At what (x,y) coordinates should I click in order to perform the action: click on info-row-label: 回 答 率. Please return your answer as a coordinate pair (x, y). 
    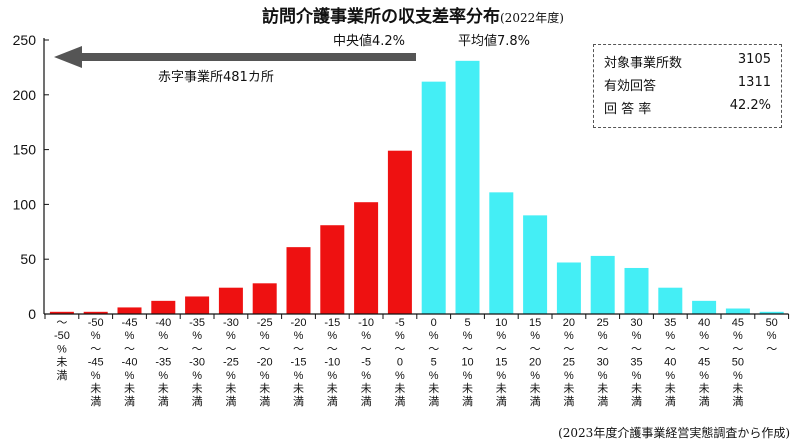
    Looking at the image, I should click on (628, 109).